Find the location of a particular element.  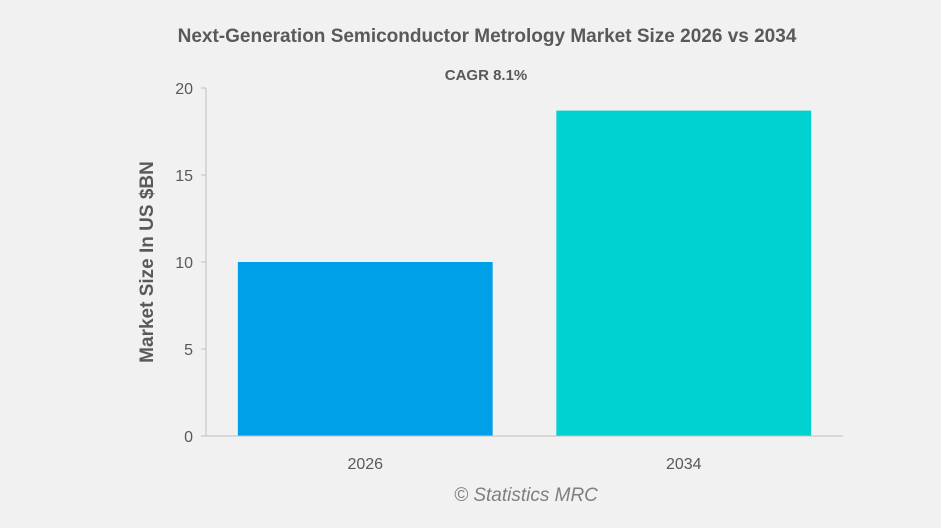

x-tick-label-2034: 2034 is located at coordinates (684, 464).